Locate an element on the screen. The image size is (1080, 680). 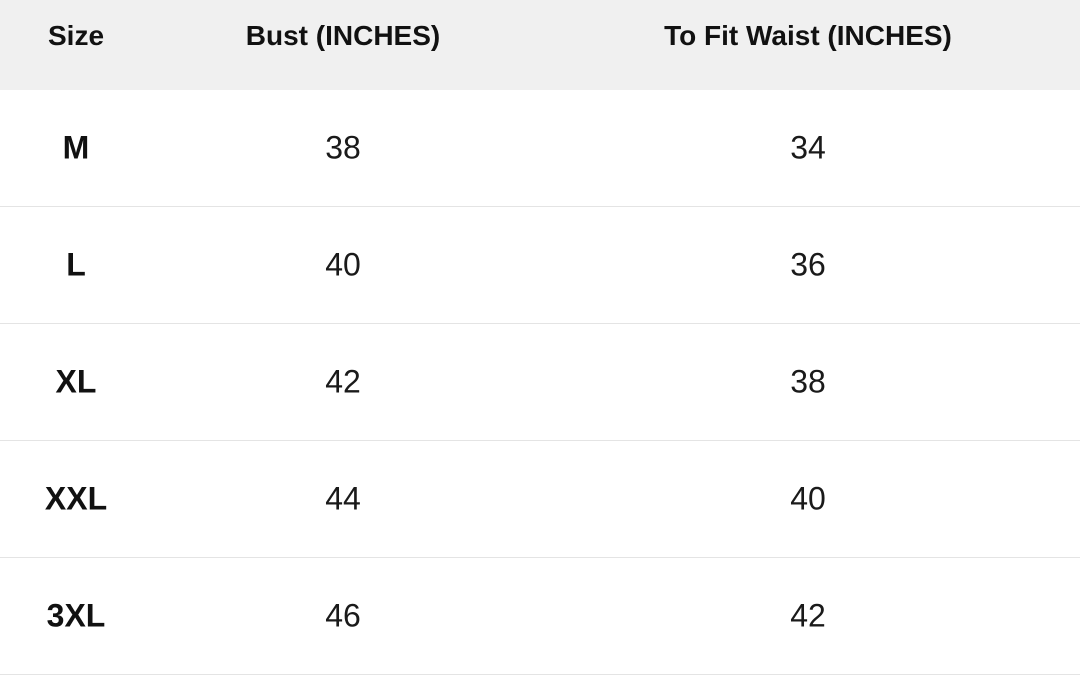
size-cell: XL is located at coordinates (76, 381).